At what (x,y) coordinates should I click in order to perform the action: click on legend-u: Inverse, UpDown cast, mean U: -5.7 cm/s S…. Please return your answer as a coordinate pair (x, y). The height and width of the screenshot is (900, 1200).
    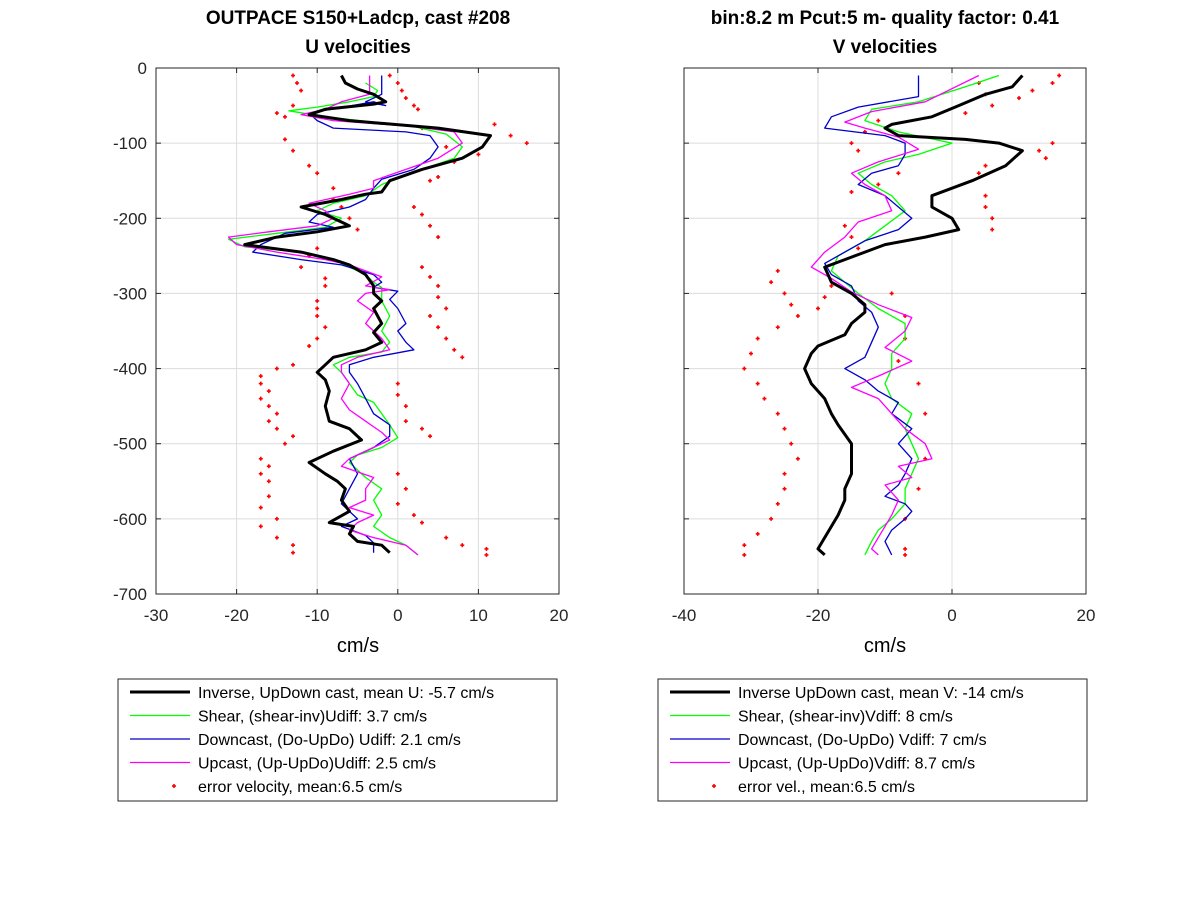
    Looking at the image, I should click on (337, 740).